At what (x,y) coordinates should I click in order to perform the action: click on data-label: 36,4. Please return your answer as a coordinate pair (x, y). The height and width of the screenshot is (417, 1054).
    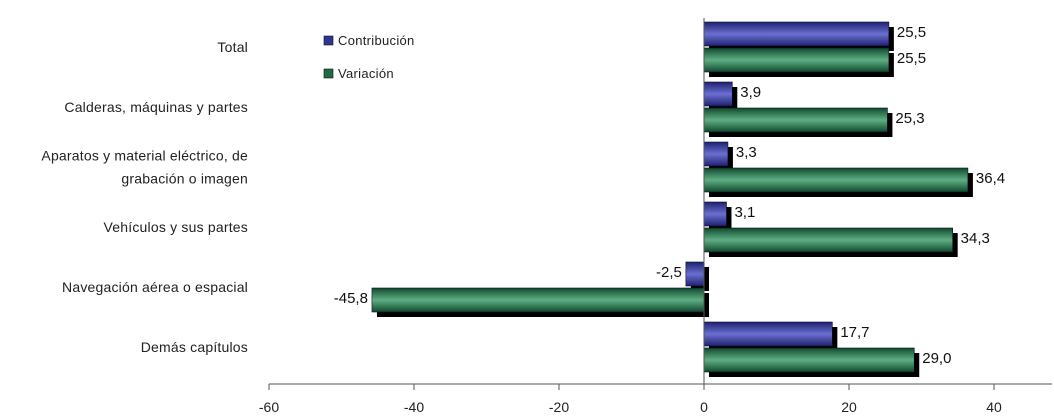
    Looking at the image, I should click on (990, 178).